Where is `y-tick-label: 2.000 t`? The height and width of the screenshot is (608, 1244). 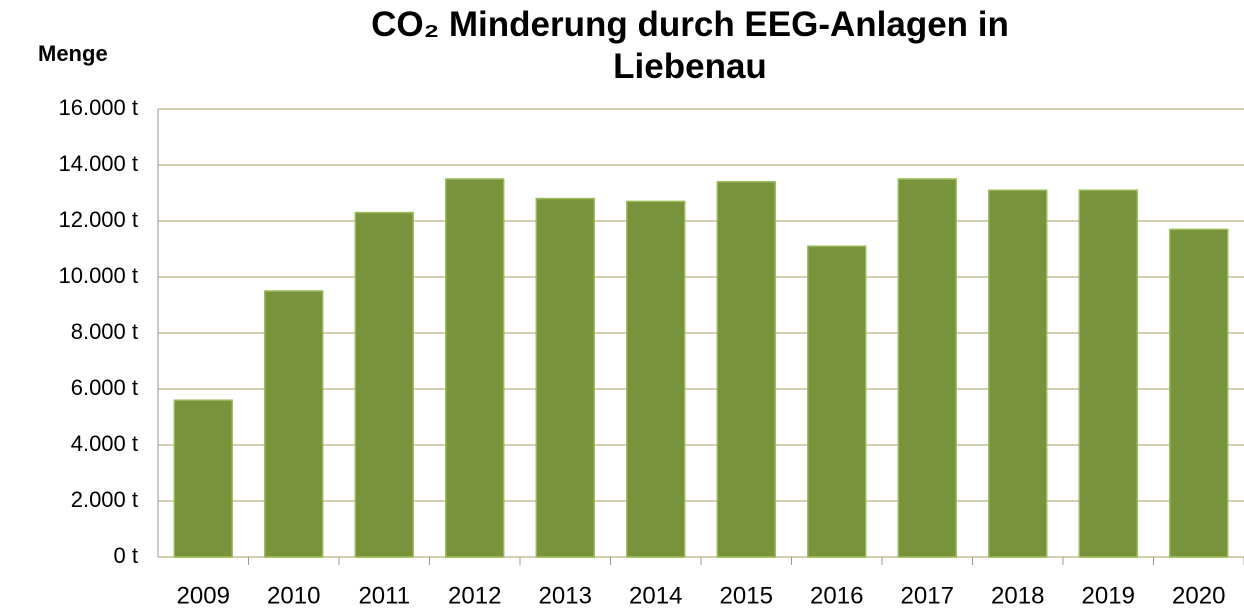
y-tick-label: 2.000 t is located at coordinates (104, 499).